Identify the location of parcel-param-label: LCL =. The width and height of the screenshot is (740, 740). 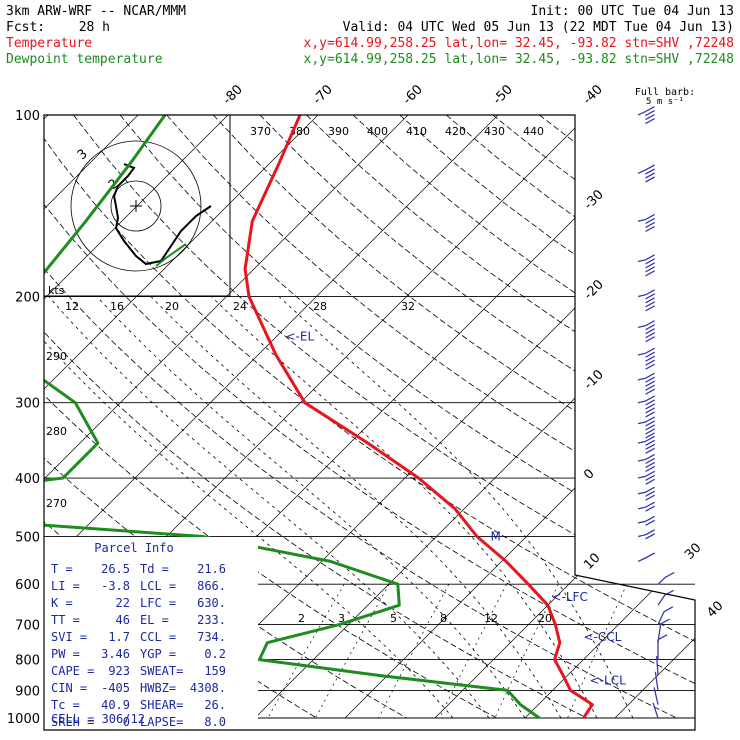
(158, 586).